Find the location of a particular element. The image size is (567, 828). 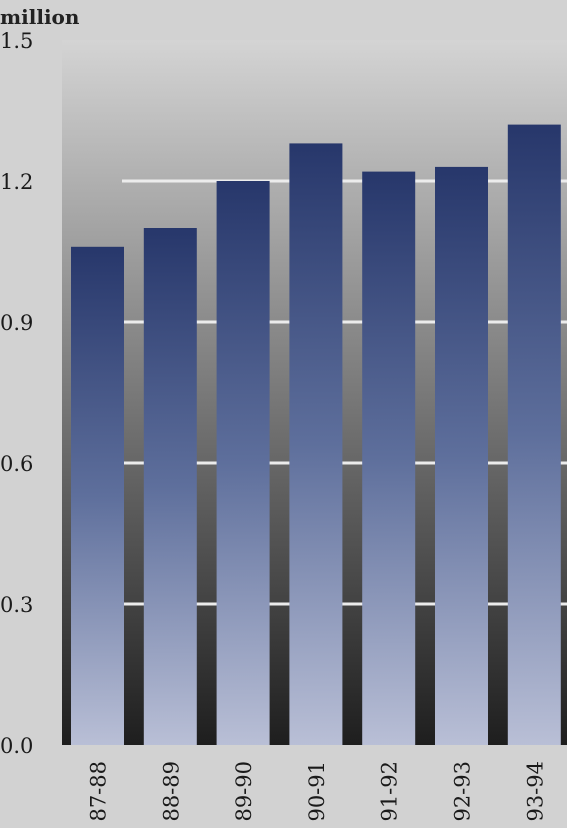

y-tick-labels: 0.0 0.3 0.6 0.9 1.2 1.5 is located at coordinates (16, 393).